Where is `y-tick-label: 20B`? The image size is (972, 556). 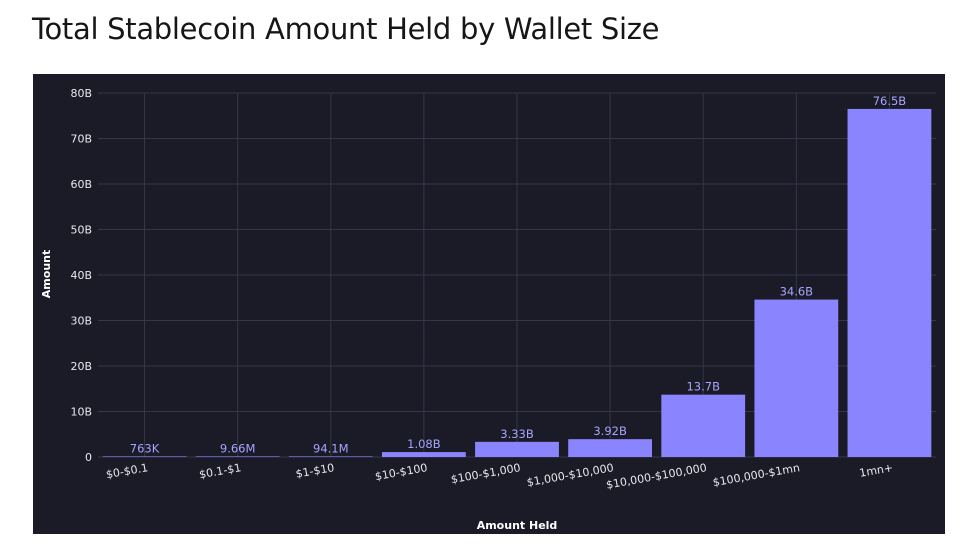 y-tick-label: 20B is located at coordinates (81, 366).